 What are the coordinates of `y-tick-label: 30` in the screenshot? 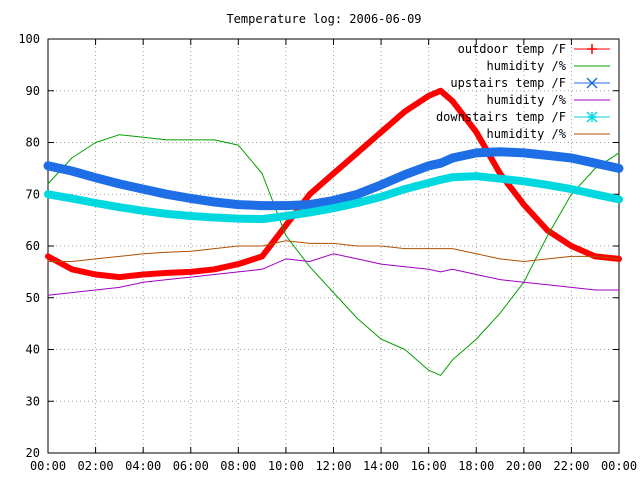 It's located at (33, 401).